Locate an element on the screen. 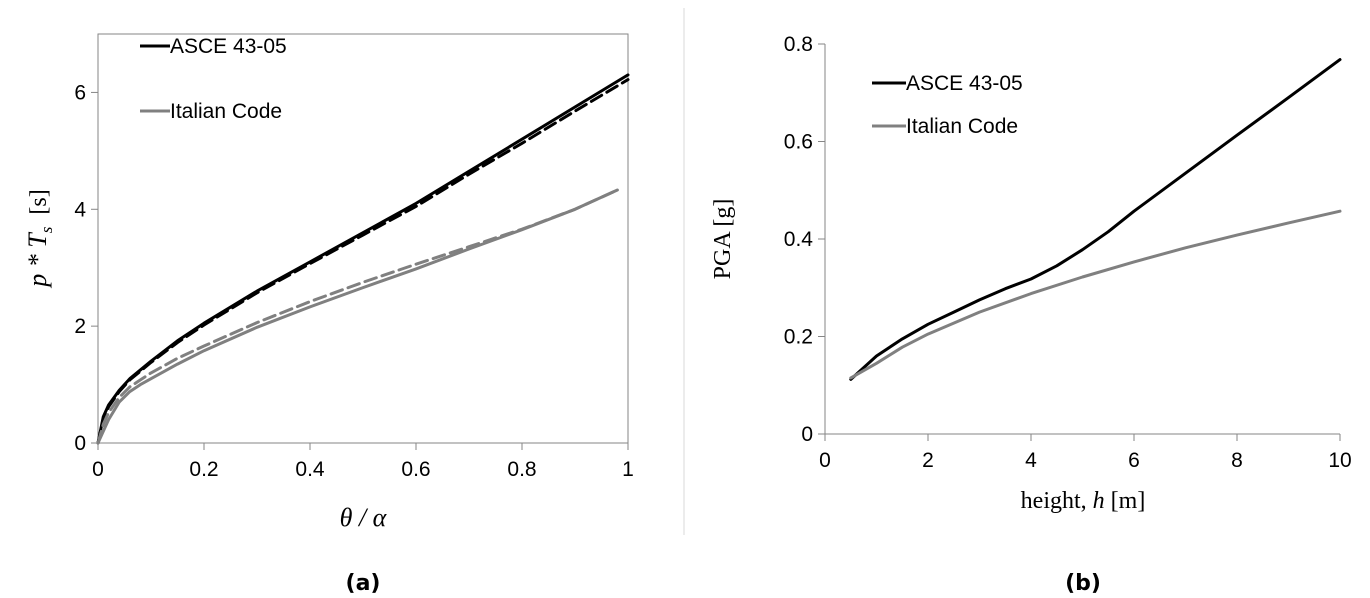 This screenshot has height=598, width=1370. chart-b-y-tick-label-0-2: 0.2 is located at coordinates (798, 337).